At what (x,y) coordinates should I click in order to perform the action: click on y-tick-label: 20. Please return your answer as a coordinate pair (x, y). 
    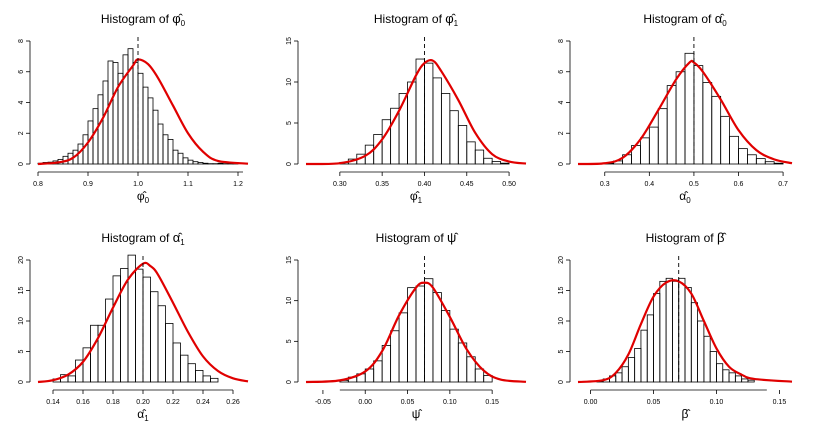
    Looking at the image, I should click on (561, 260).